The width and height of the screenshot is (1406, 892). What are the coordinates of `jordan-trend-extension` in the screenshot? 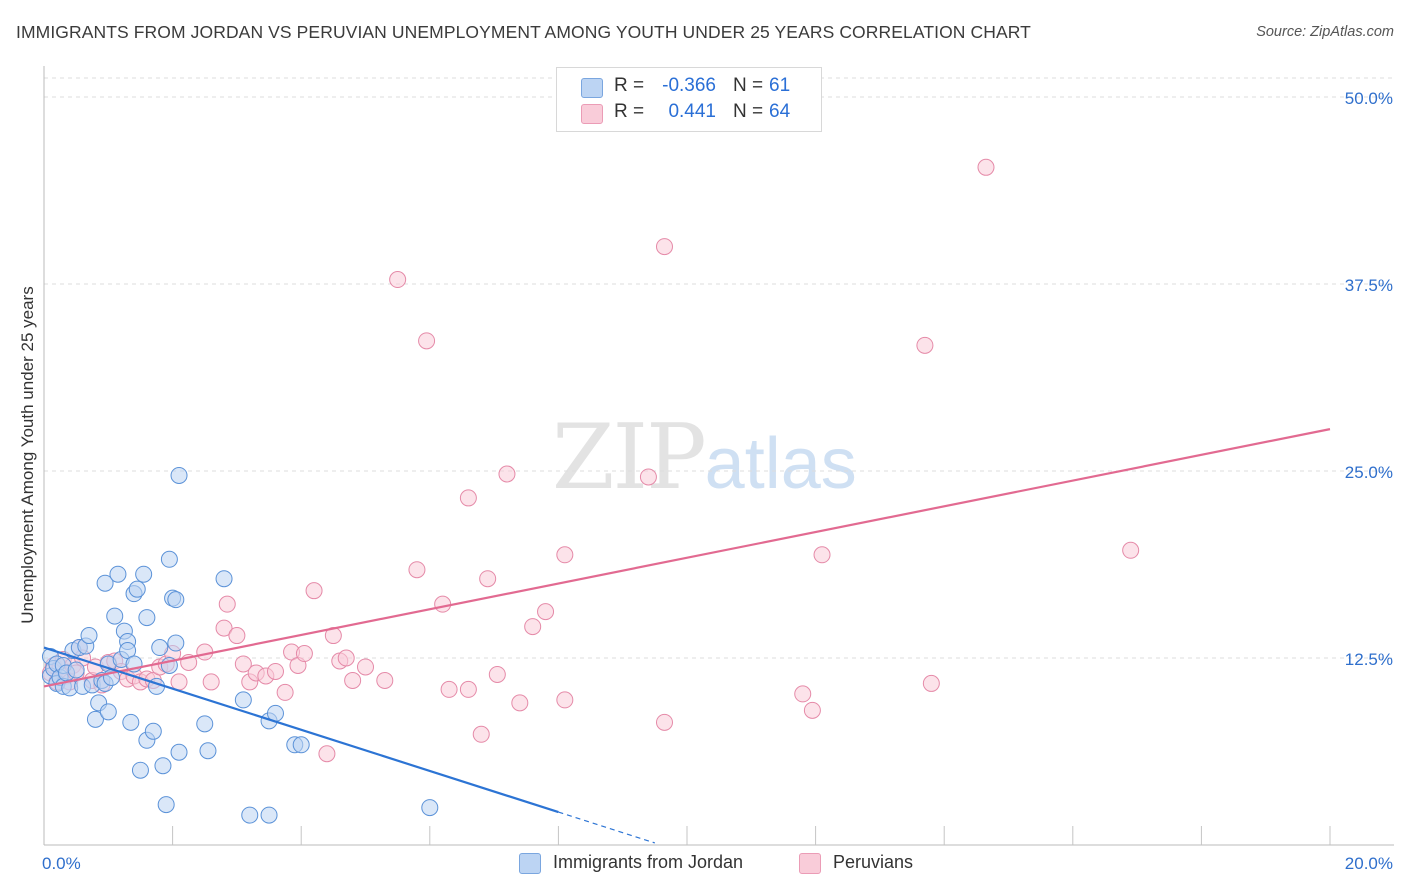 It's located at (607, 827).